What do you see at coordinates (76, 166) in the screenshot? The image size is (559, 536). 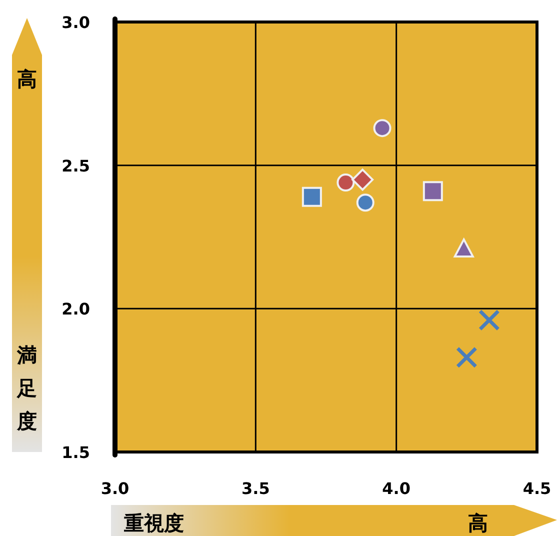 I see `y-tick-label: 2.5` at bounding box center [76, 166].